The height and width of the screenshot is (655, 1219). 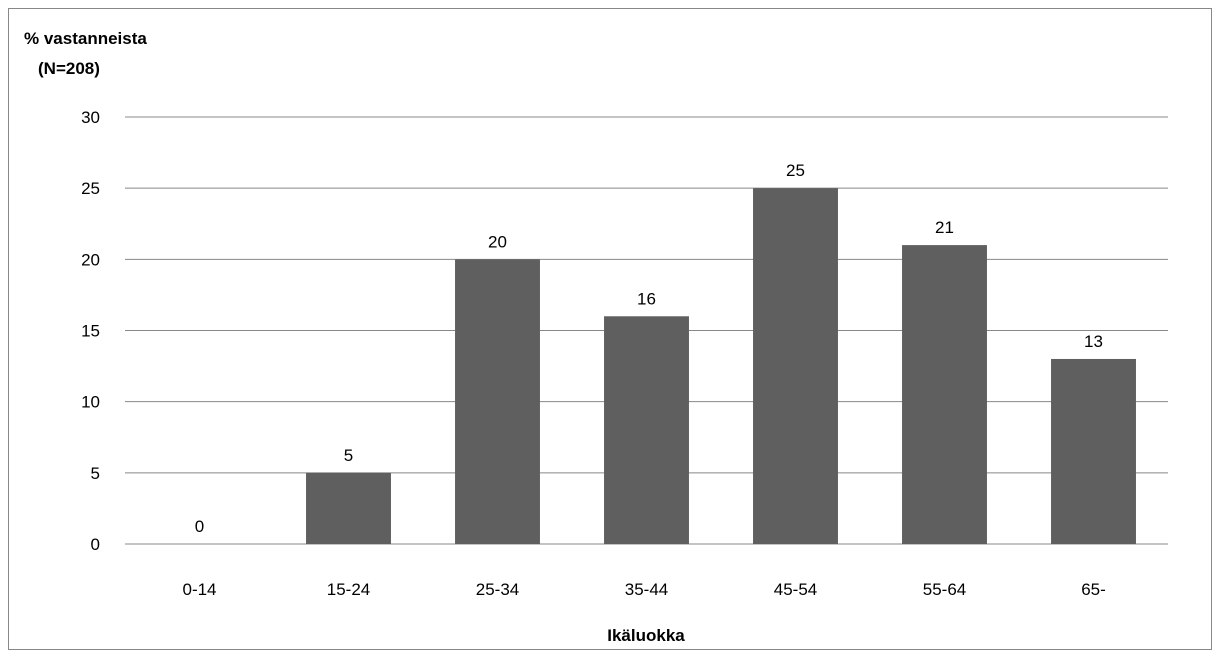 I want to click on y-tick-label: 5, so click(x=95, y=473).